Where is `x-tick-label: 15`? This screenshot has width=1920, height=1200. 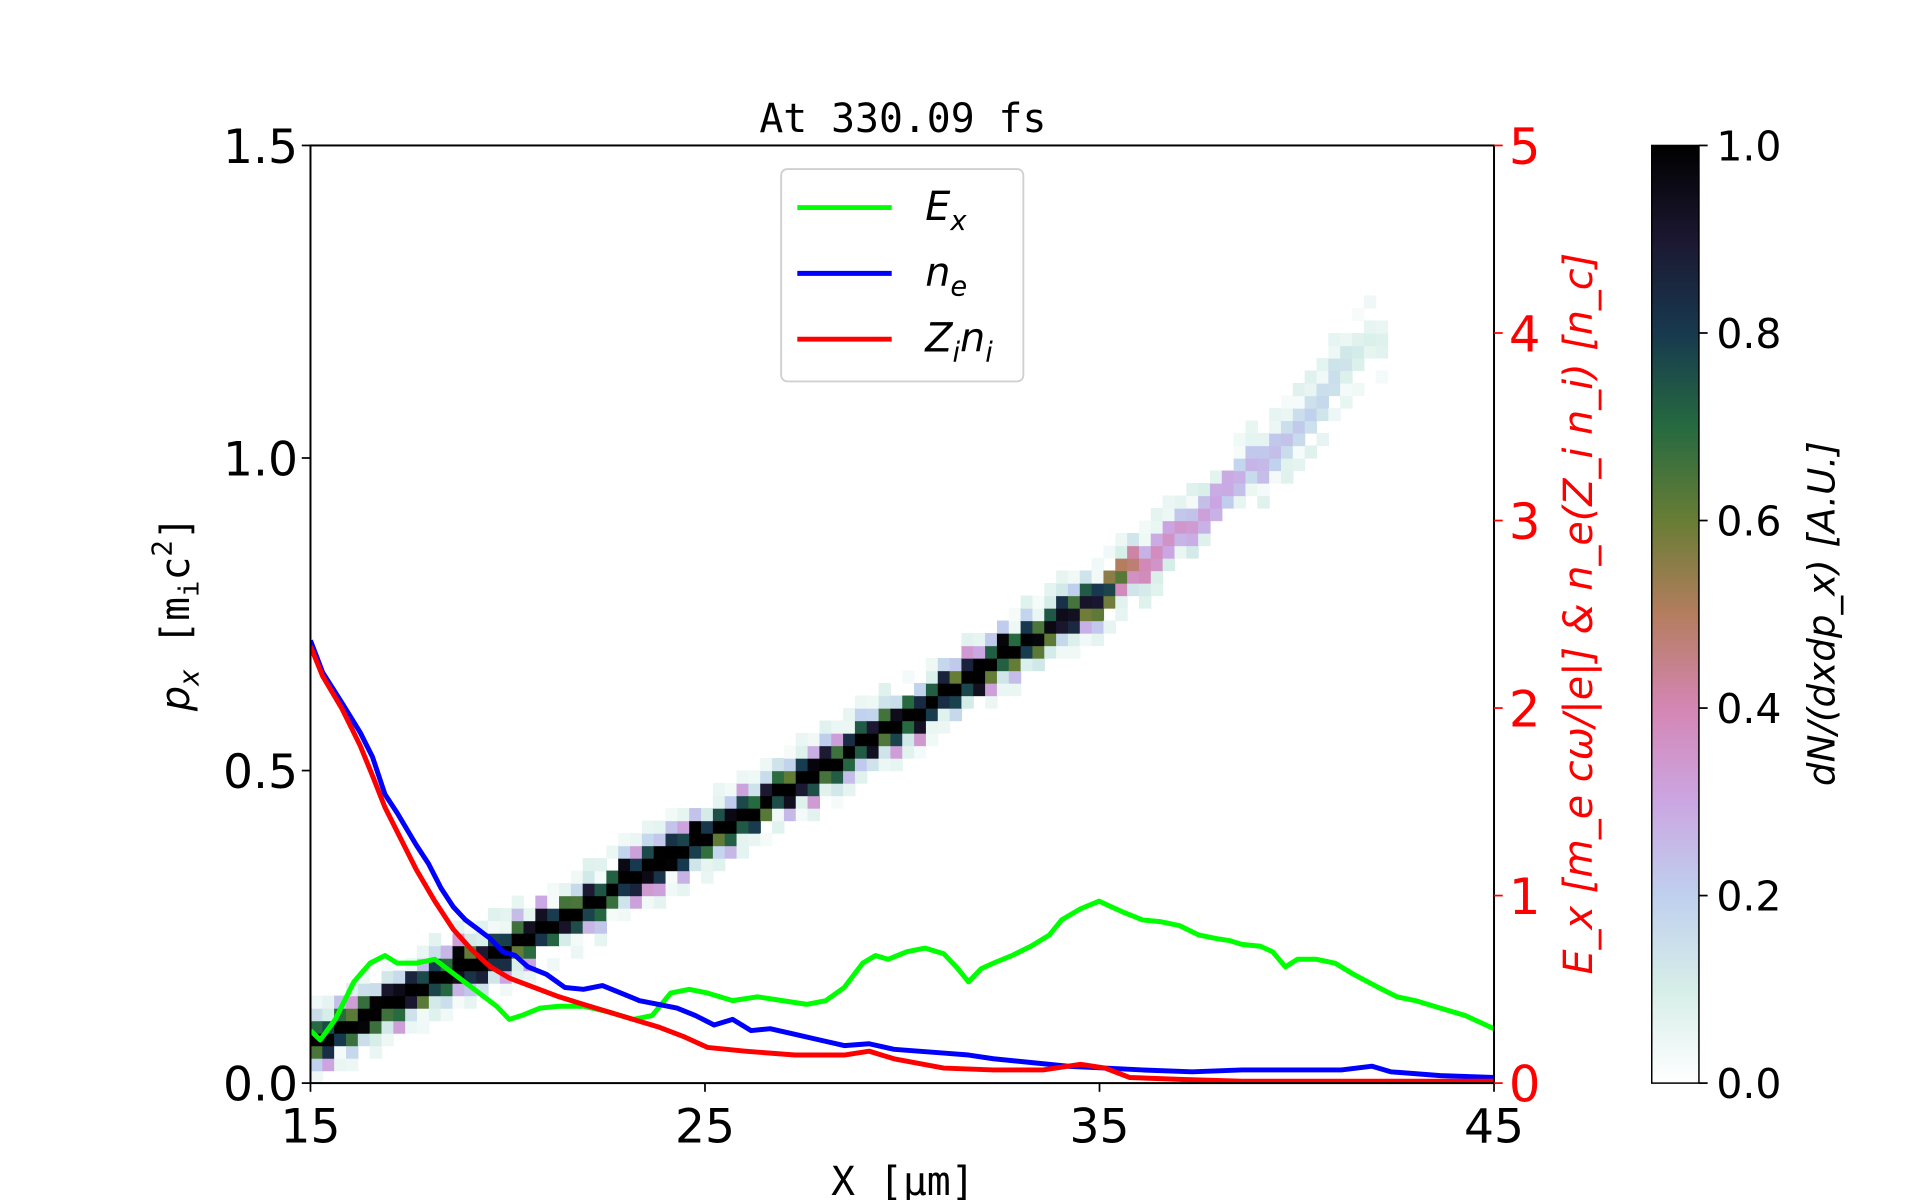 x-tick-label: 15 is located at coordinates (310, 1127).